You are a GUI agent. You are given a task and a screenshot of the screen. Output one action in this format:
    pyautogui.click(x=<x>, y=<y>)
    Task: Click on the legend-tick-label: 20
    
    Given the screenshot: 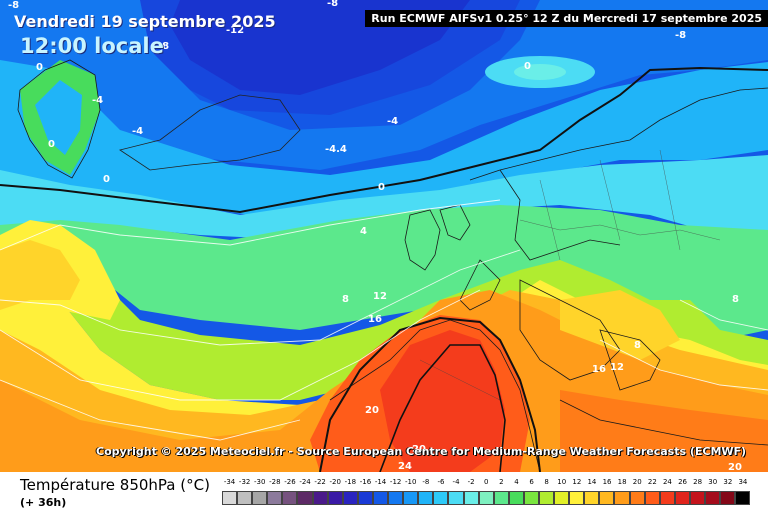 What is the action you would take?
    pyautogui.click(x=637, y=482)
    